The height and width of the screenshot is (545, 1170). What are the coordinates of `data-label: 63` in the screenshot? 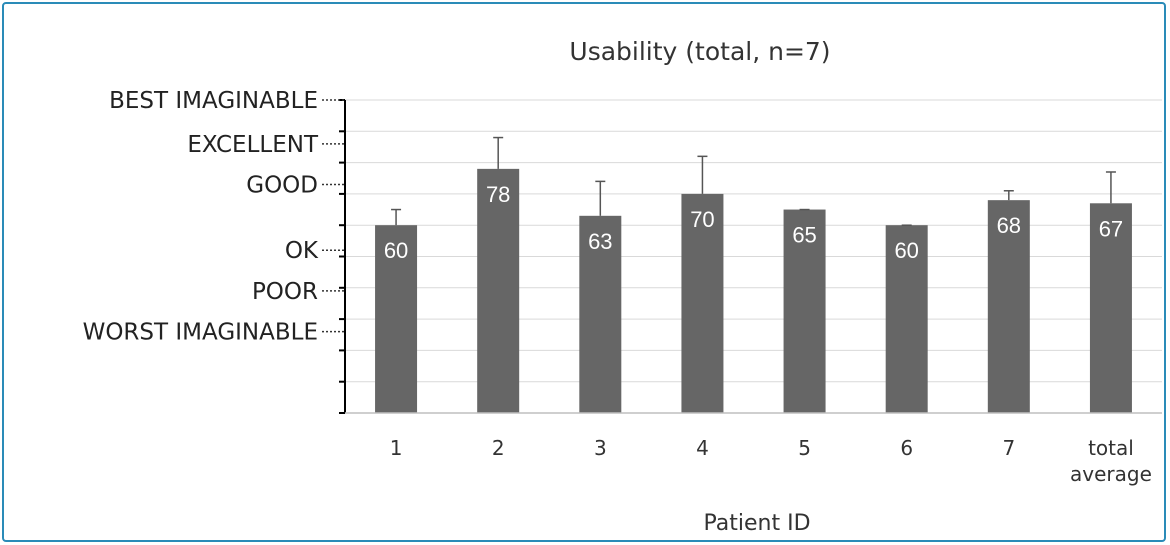 It's located at (600, 241).